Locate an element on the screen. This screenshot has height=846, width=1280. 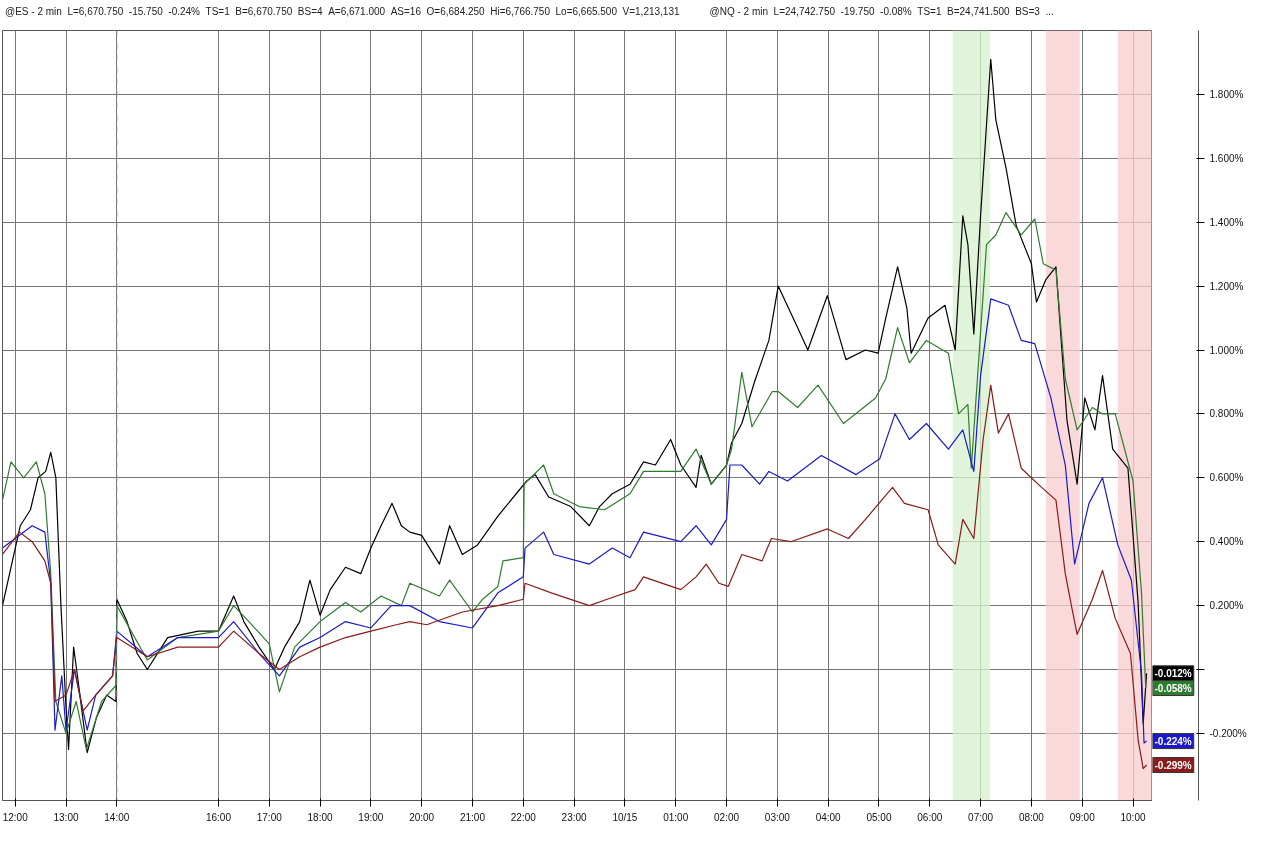
x-tick-label: 16:00 is located at coordinates (218, 817).